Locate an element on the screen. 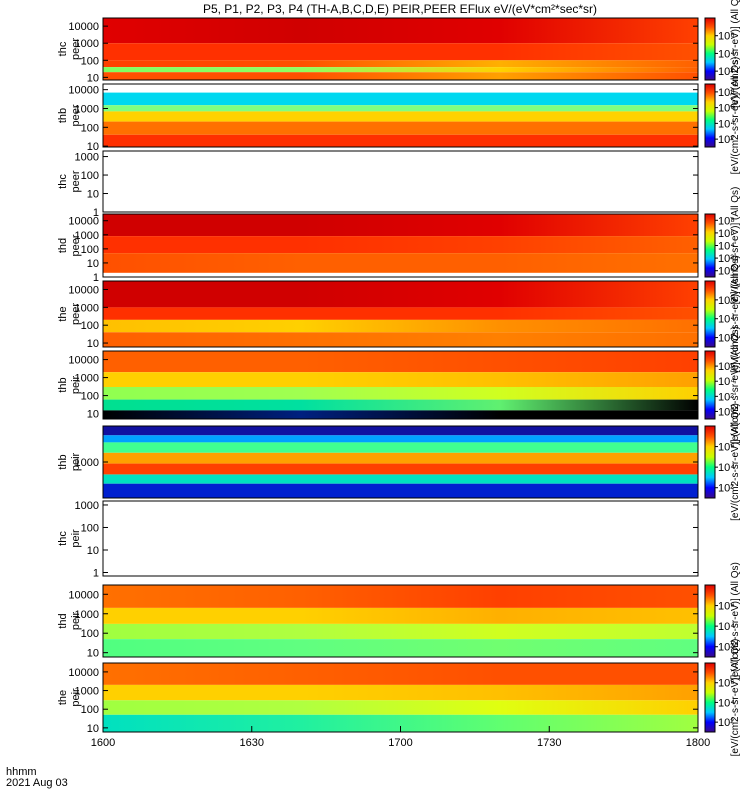 The image size is (750, 800). x-axis: 1600 1630 1700 1730 1800 is located at coordinates (400, 737).